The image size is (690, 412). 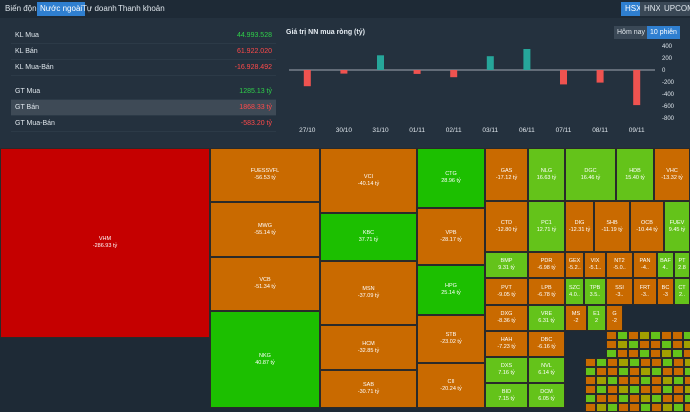 I want to click on heatmap-cell-vpb: VPB -28.17 tỷ, so click(x=451, y=236).